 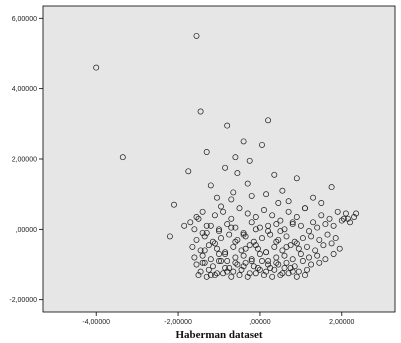 What do you see at coordinates (24, 160) in the screenshot?
I see `y-tick-label: 2,00000` at bounding box center [24, 160].